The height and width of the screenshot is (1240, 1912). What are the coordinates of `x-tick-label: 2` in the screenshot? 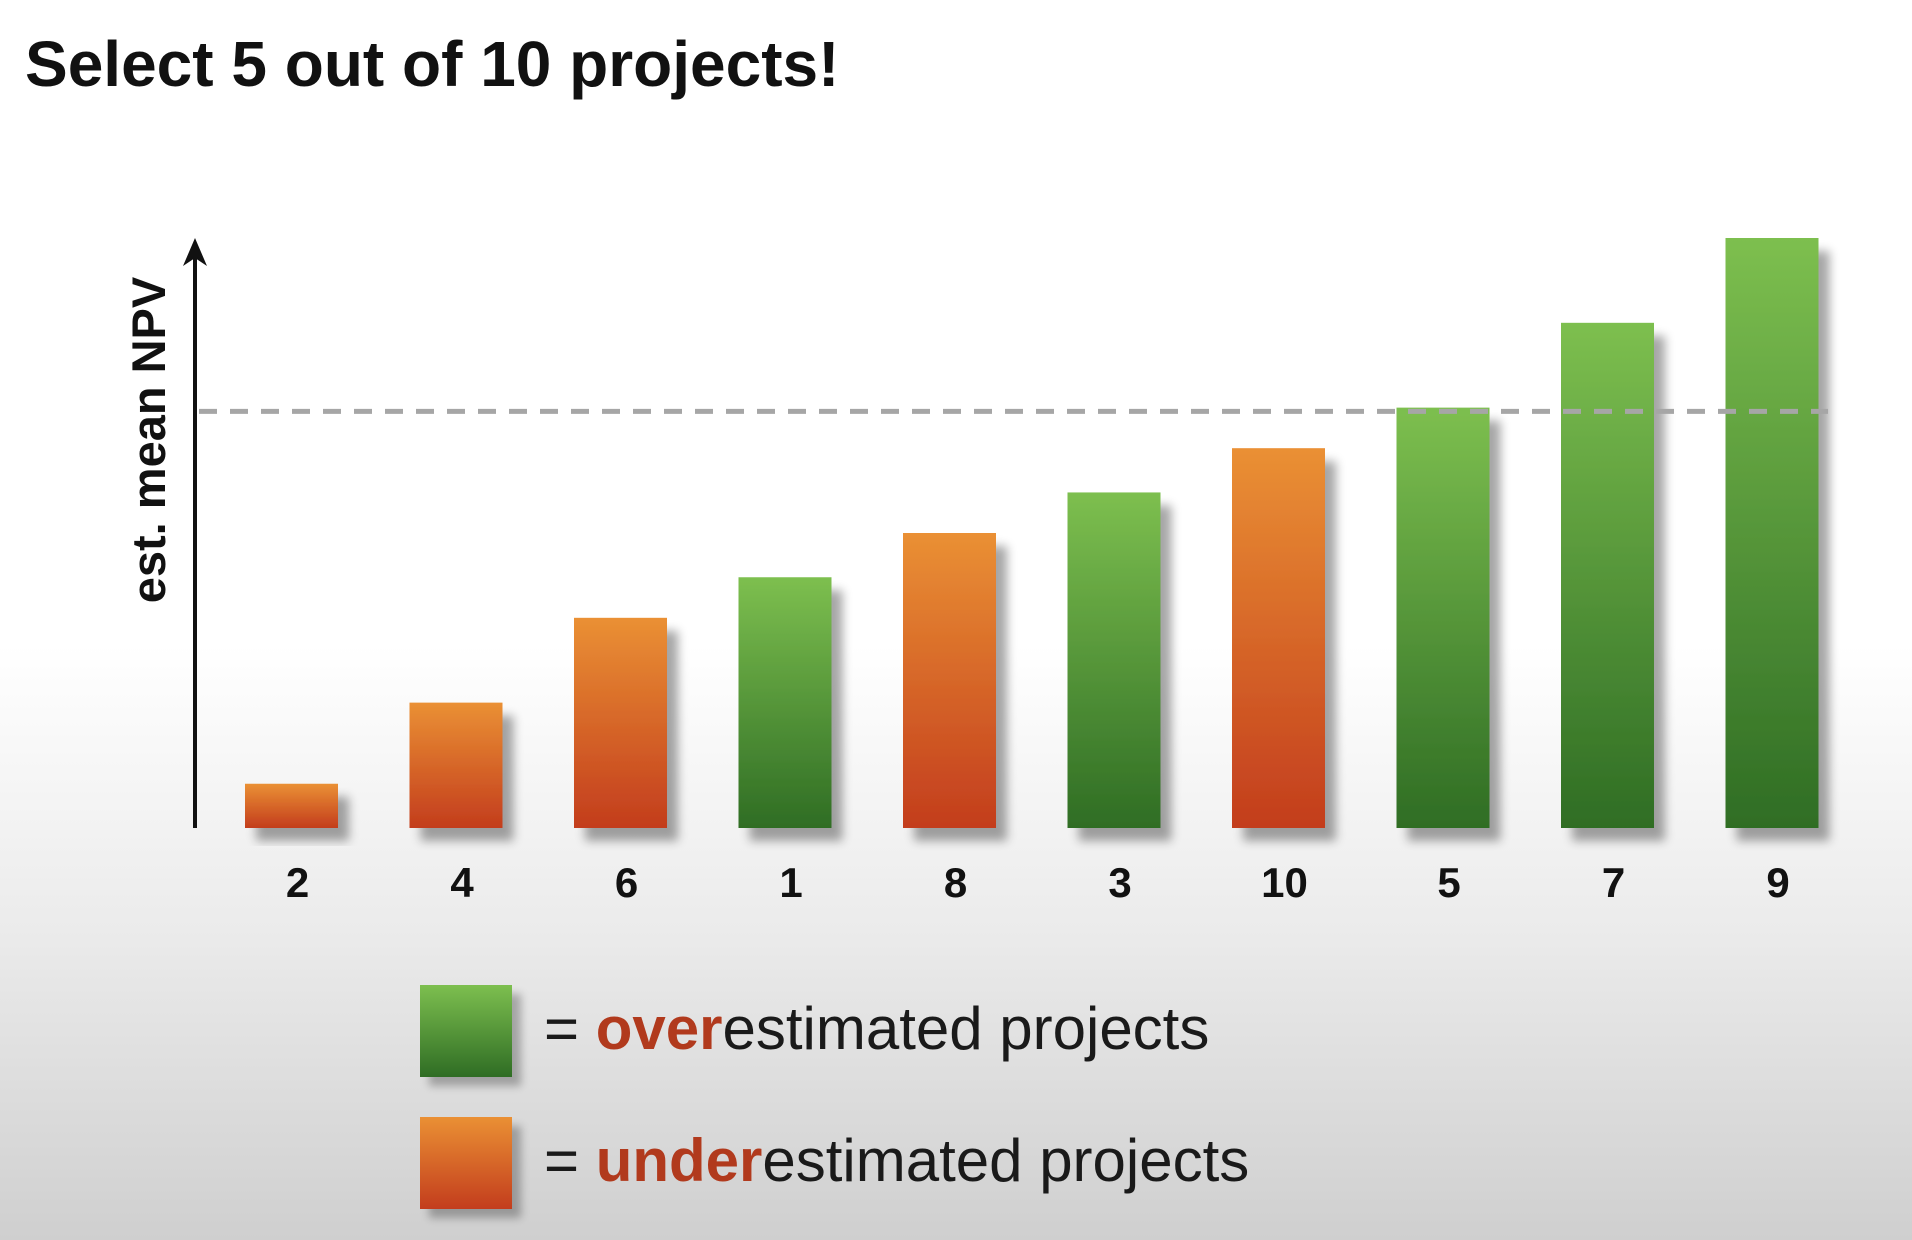 It's located at (297, 882).